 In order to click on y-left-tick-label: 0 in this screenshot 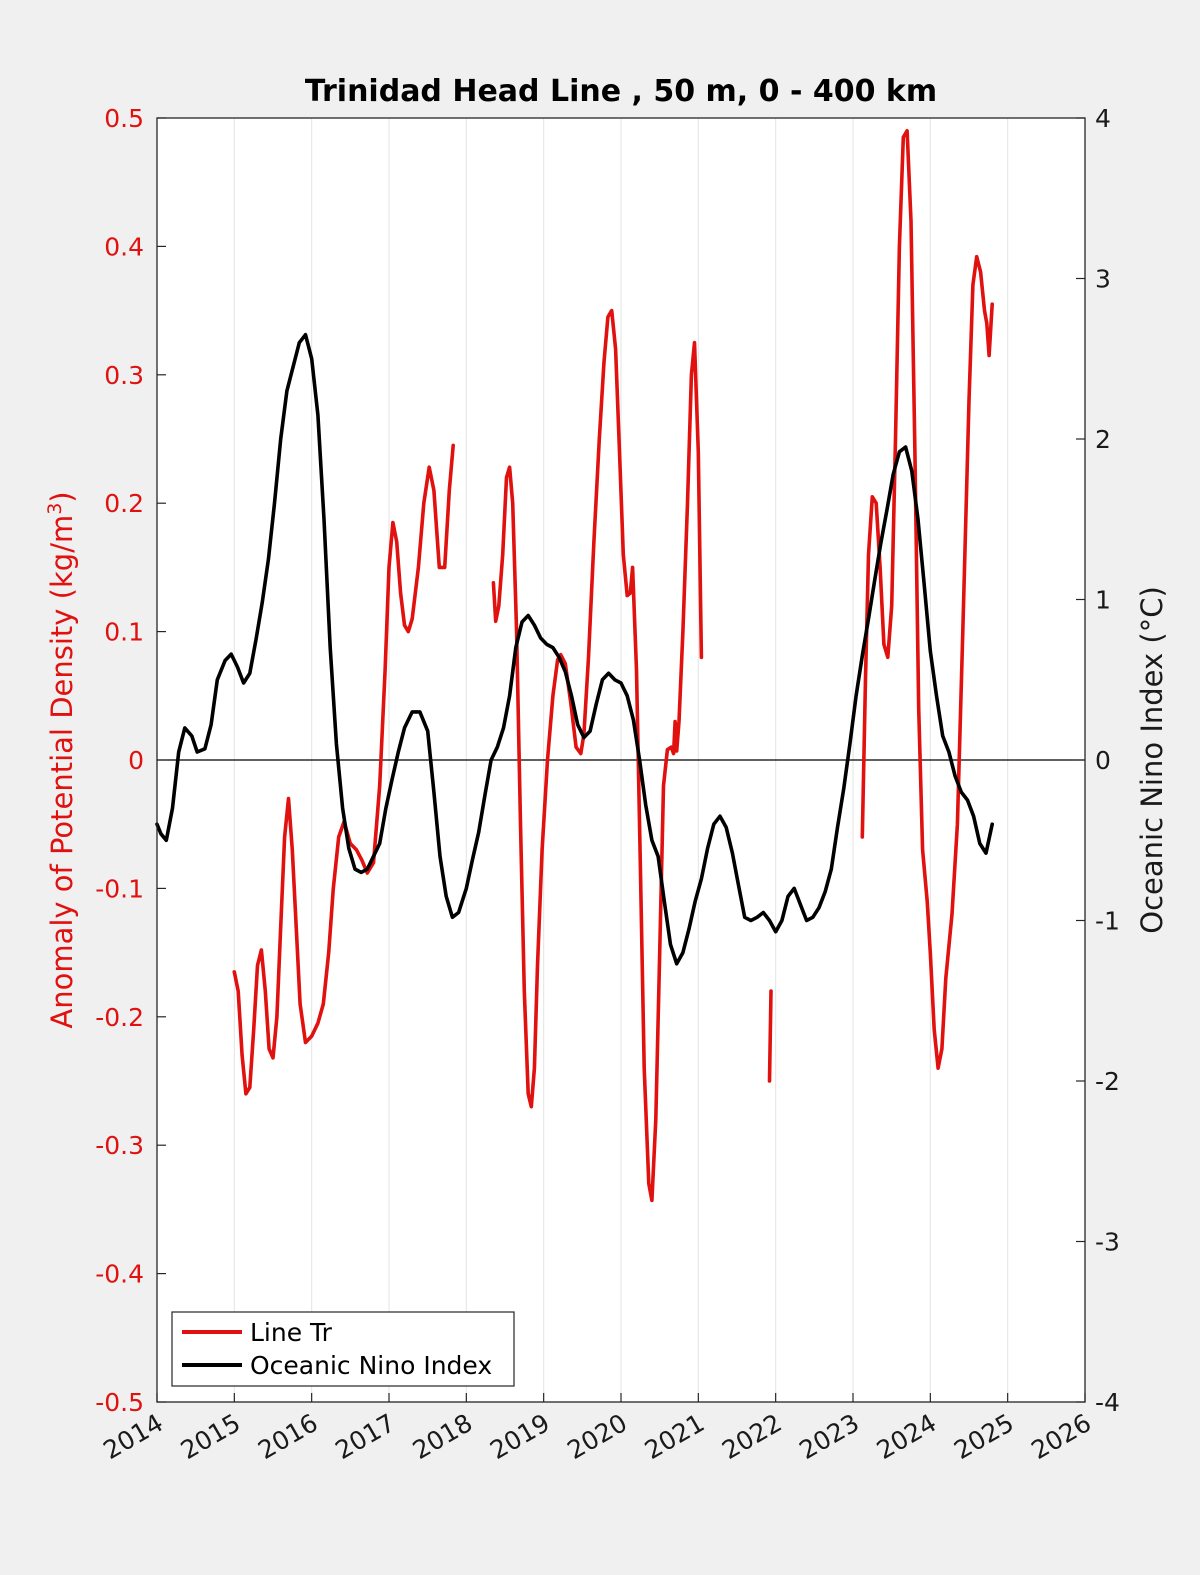, I will do `click(136, 760)`.